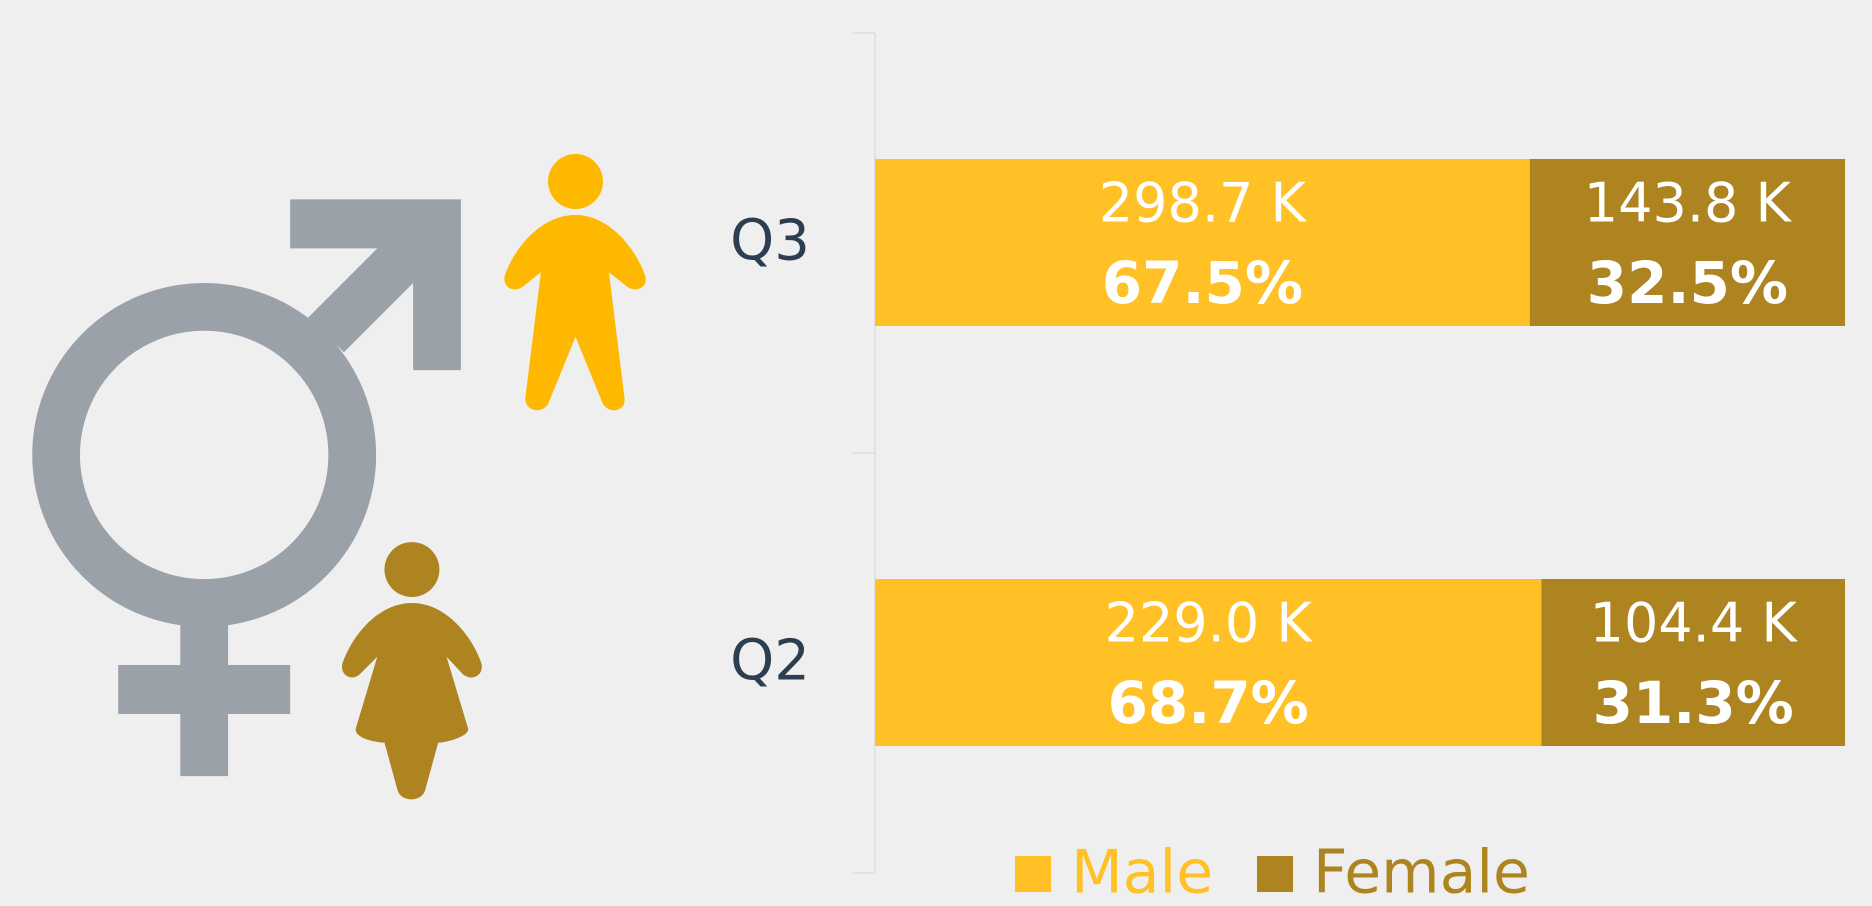  What do you see at coordinates (1203, 203) in the screenshot?
I see `count-label: 298.7 K` at bounding box center [1203, 203].